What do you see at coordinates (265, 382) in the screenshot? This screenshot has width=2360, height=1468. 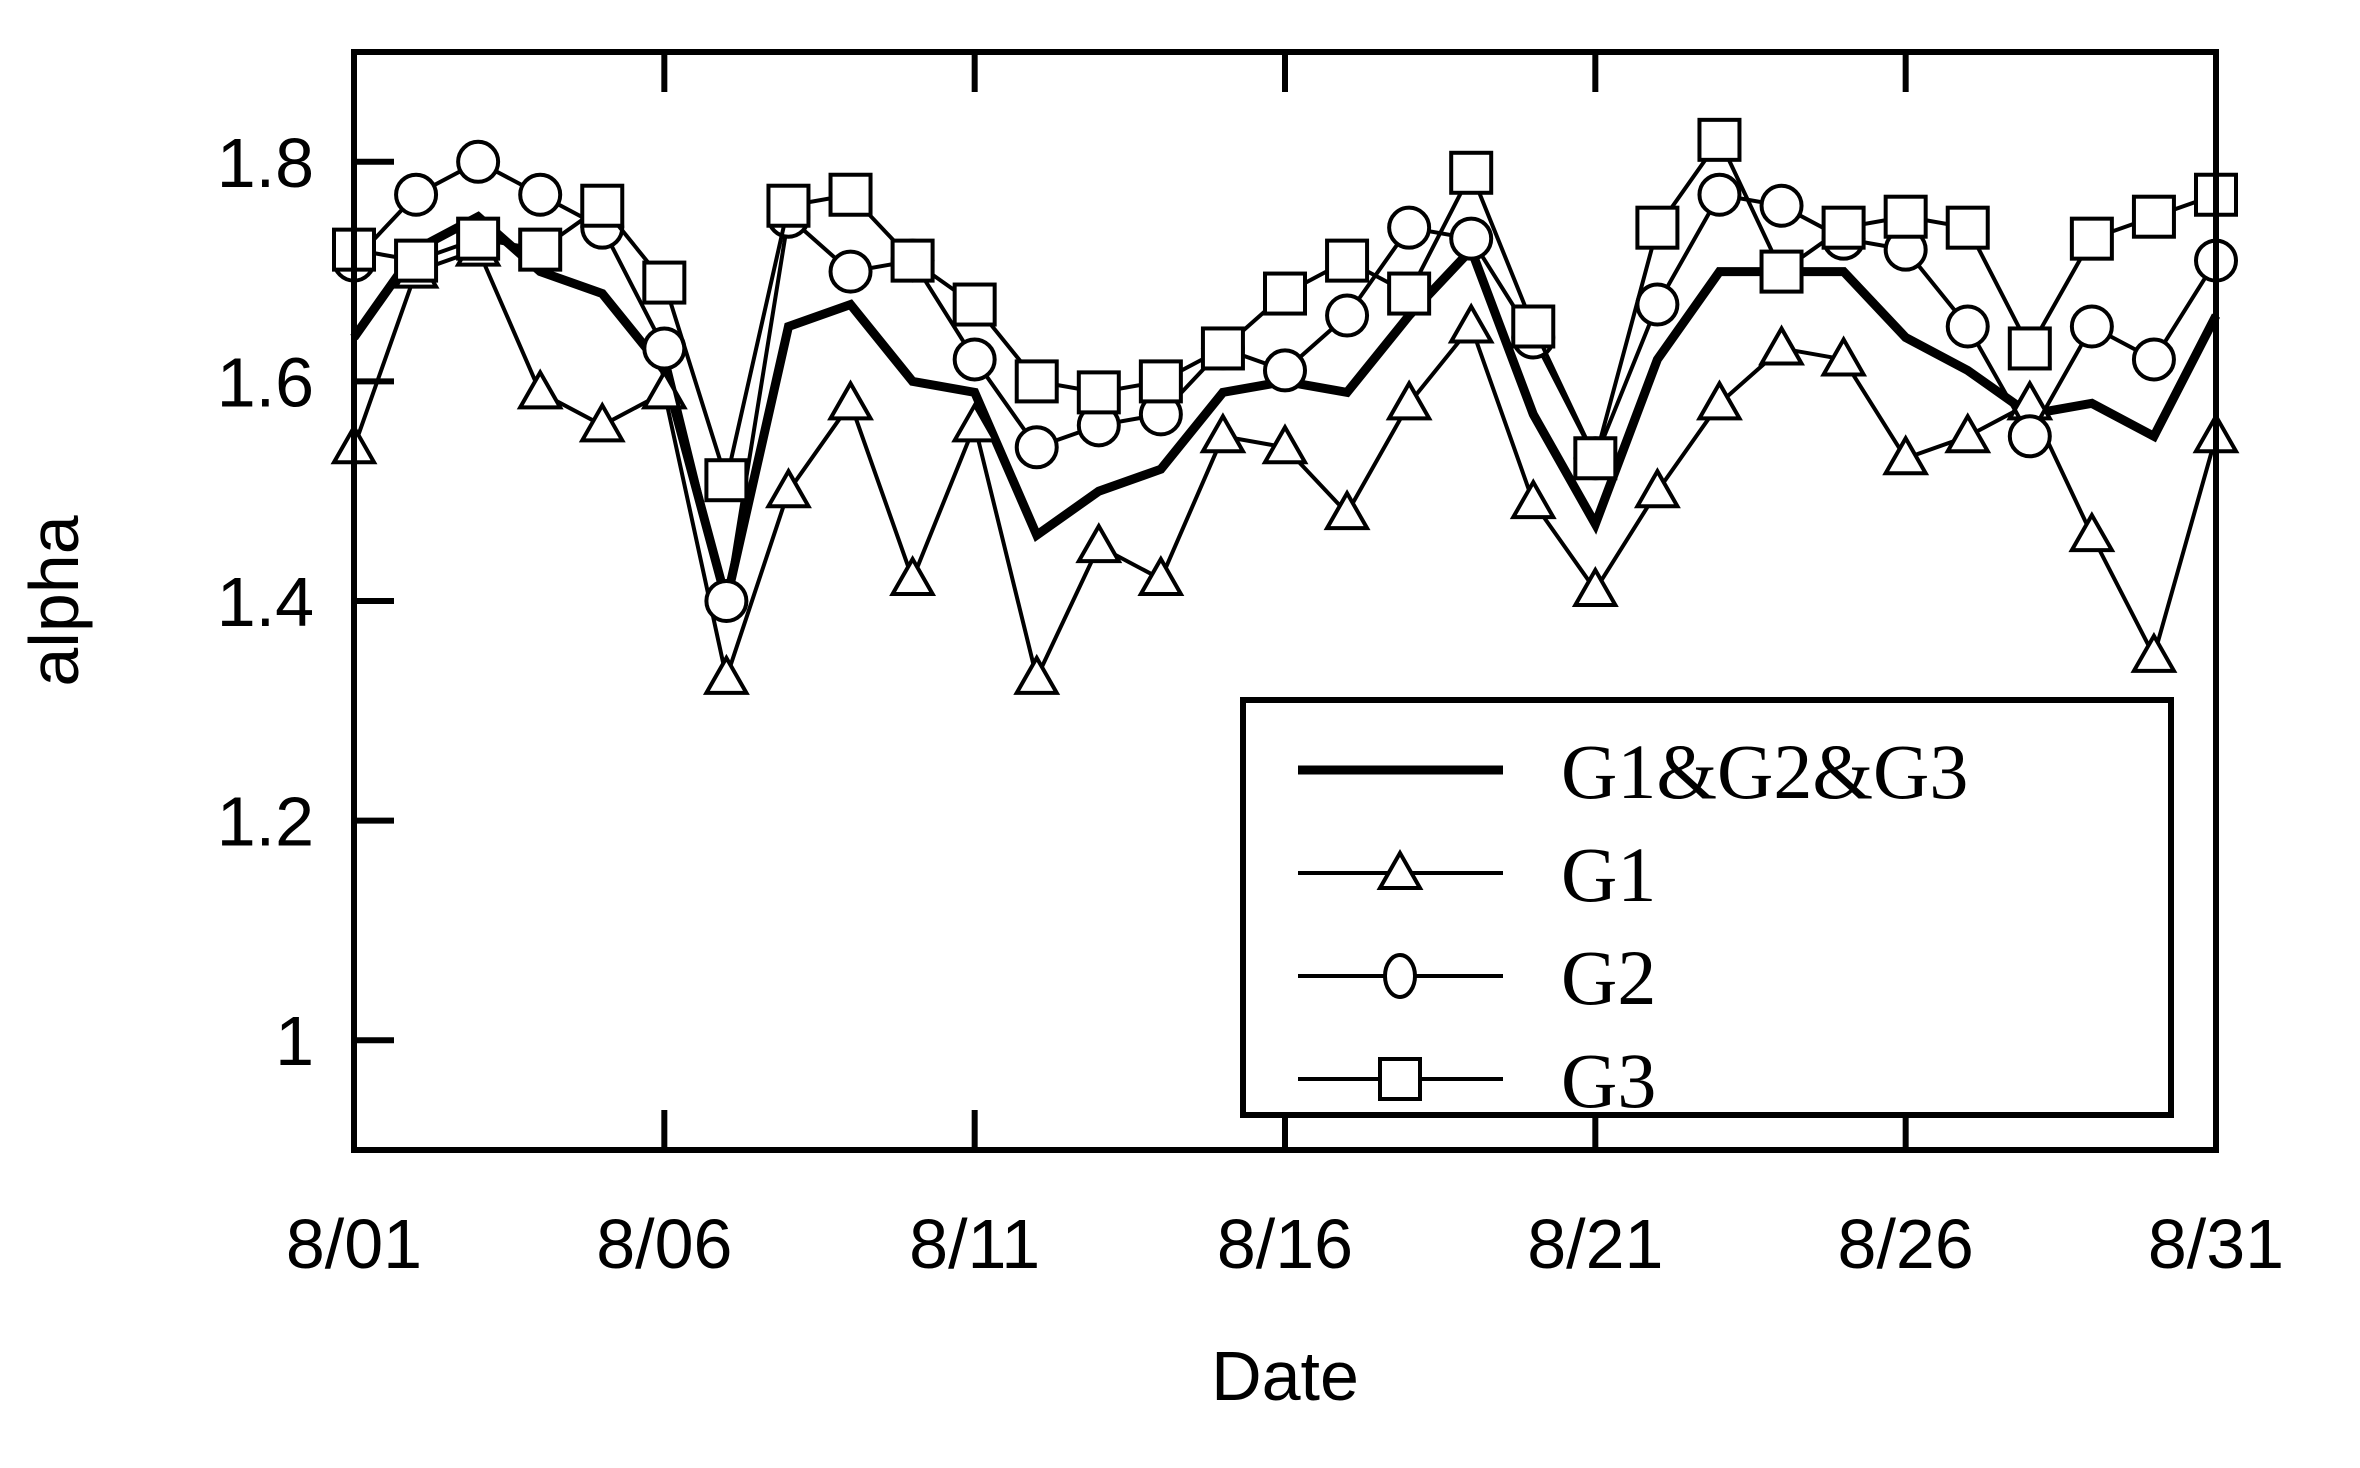 I see `y-tick-label: 1.6` at bounding box center [265, 382].